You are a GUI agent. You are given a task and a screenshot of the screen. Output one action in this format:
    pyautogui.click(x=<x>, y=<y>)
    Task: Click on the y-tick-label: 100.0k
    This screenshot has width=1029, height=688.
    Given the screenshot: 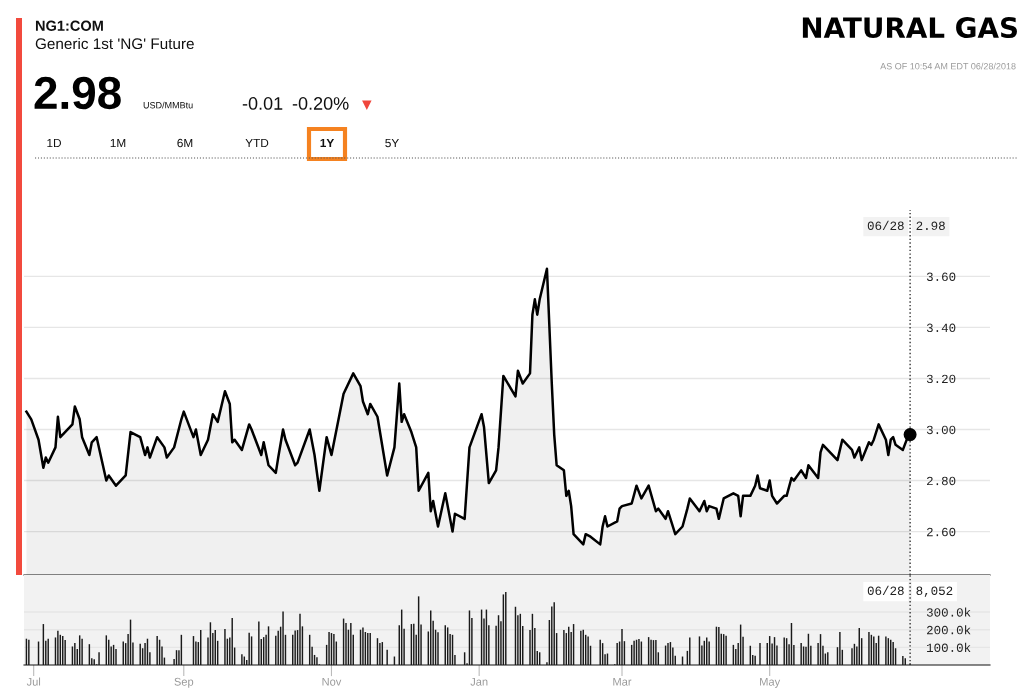 What is the action you would take?
    pyautogui.click(x=949, y=647)
    